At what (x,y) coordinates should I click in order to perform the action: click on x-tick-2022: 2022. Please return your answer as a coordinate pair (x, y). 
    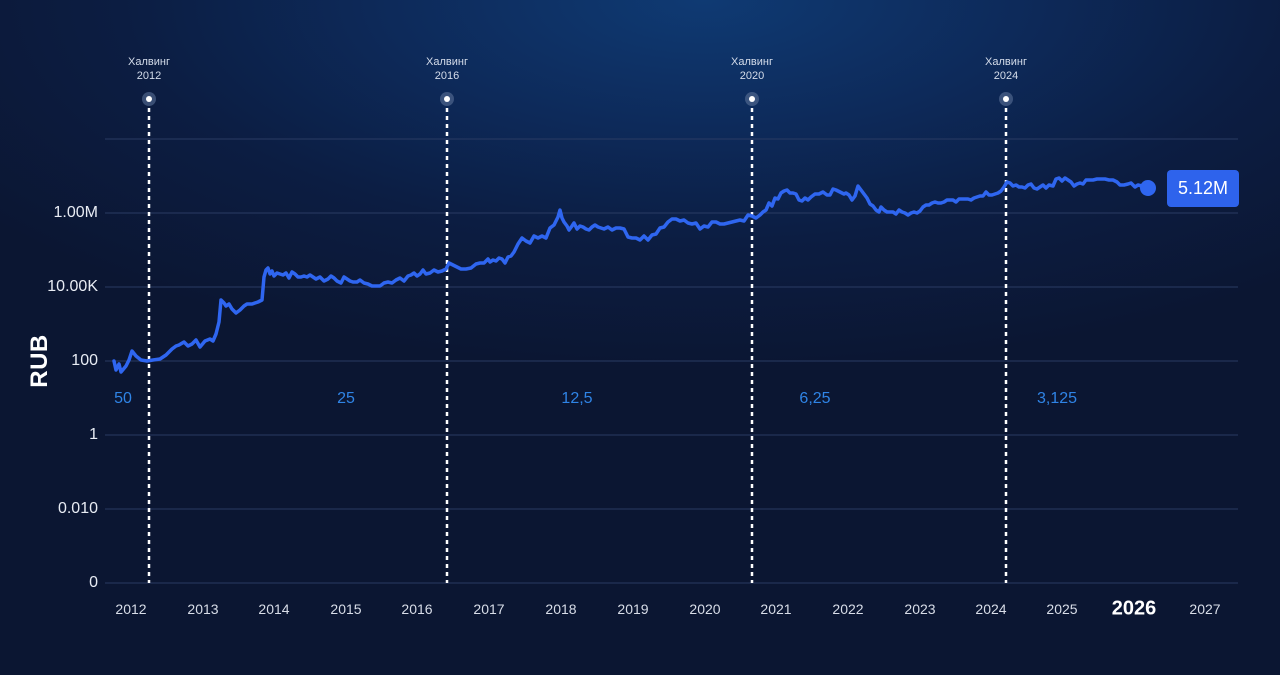
    Looking at the image, I should click on (848, 609).